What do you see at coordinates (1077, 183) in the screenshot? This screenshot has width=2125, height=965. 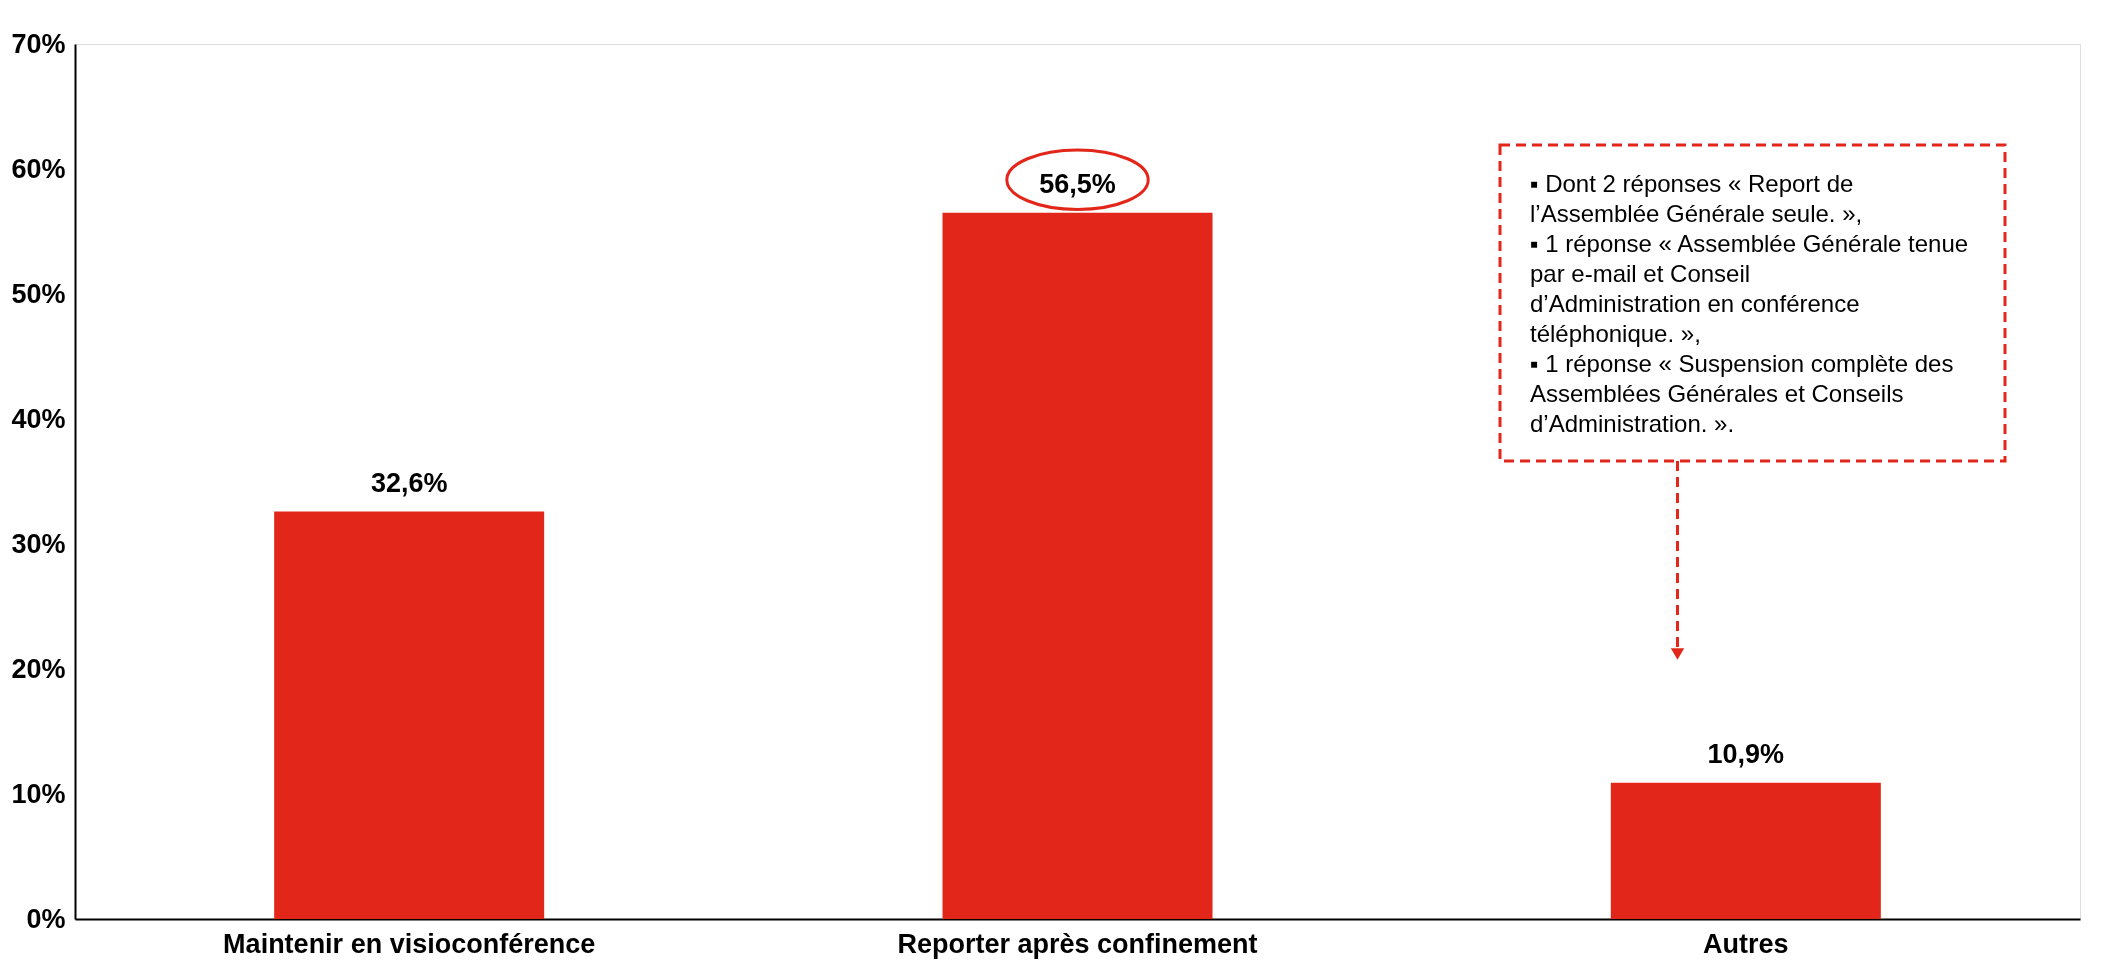 I see `data-label: 56,5%` at bounding box center [1077, 183].